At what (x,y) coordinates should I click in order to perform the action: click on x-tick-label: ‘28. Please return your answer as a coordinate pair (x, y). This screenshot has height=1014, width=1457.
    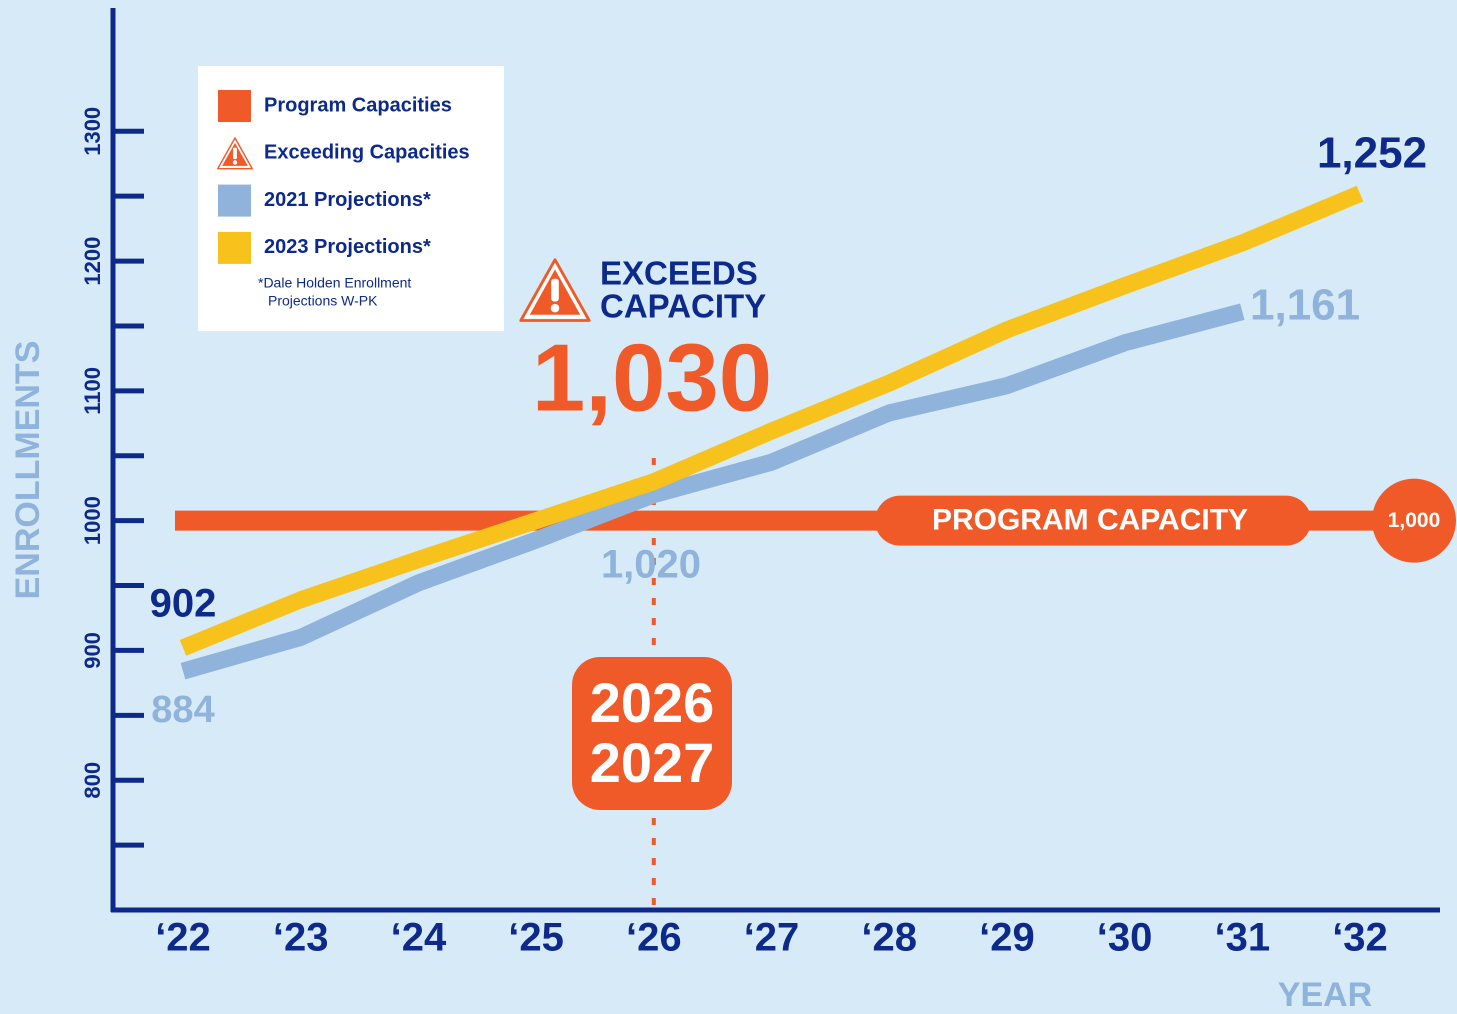
    Looking at the image, I should click on (889, 938).